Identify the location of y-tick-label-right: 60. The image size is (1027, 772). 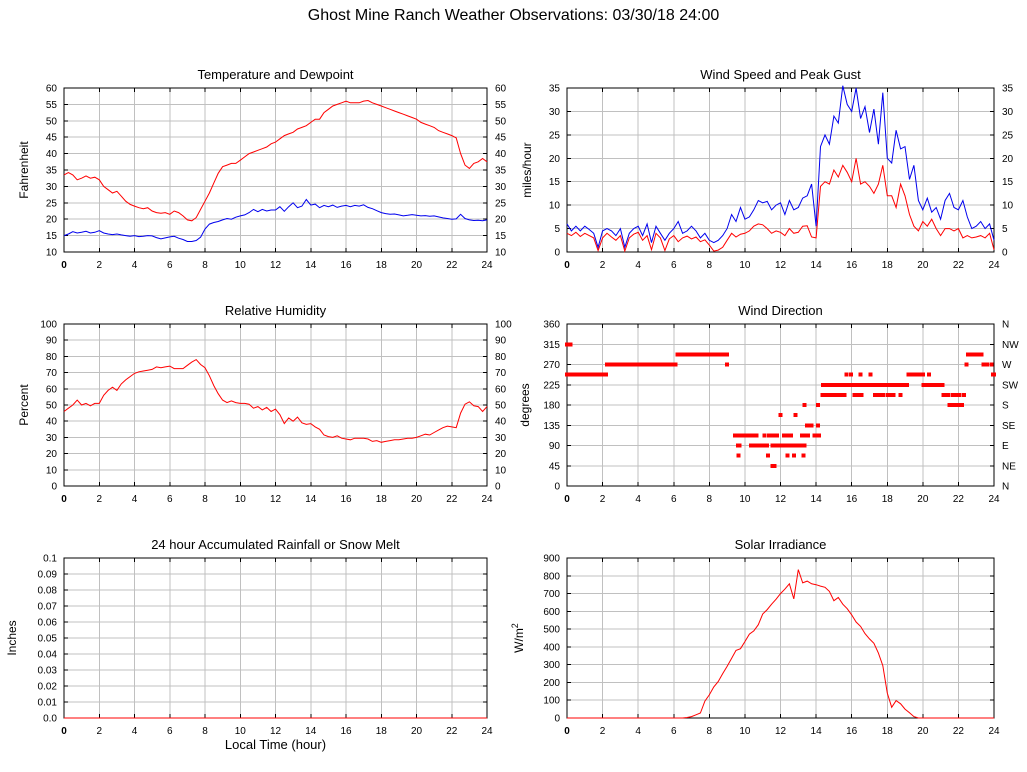
(501, 89).